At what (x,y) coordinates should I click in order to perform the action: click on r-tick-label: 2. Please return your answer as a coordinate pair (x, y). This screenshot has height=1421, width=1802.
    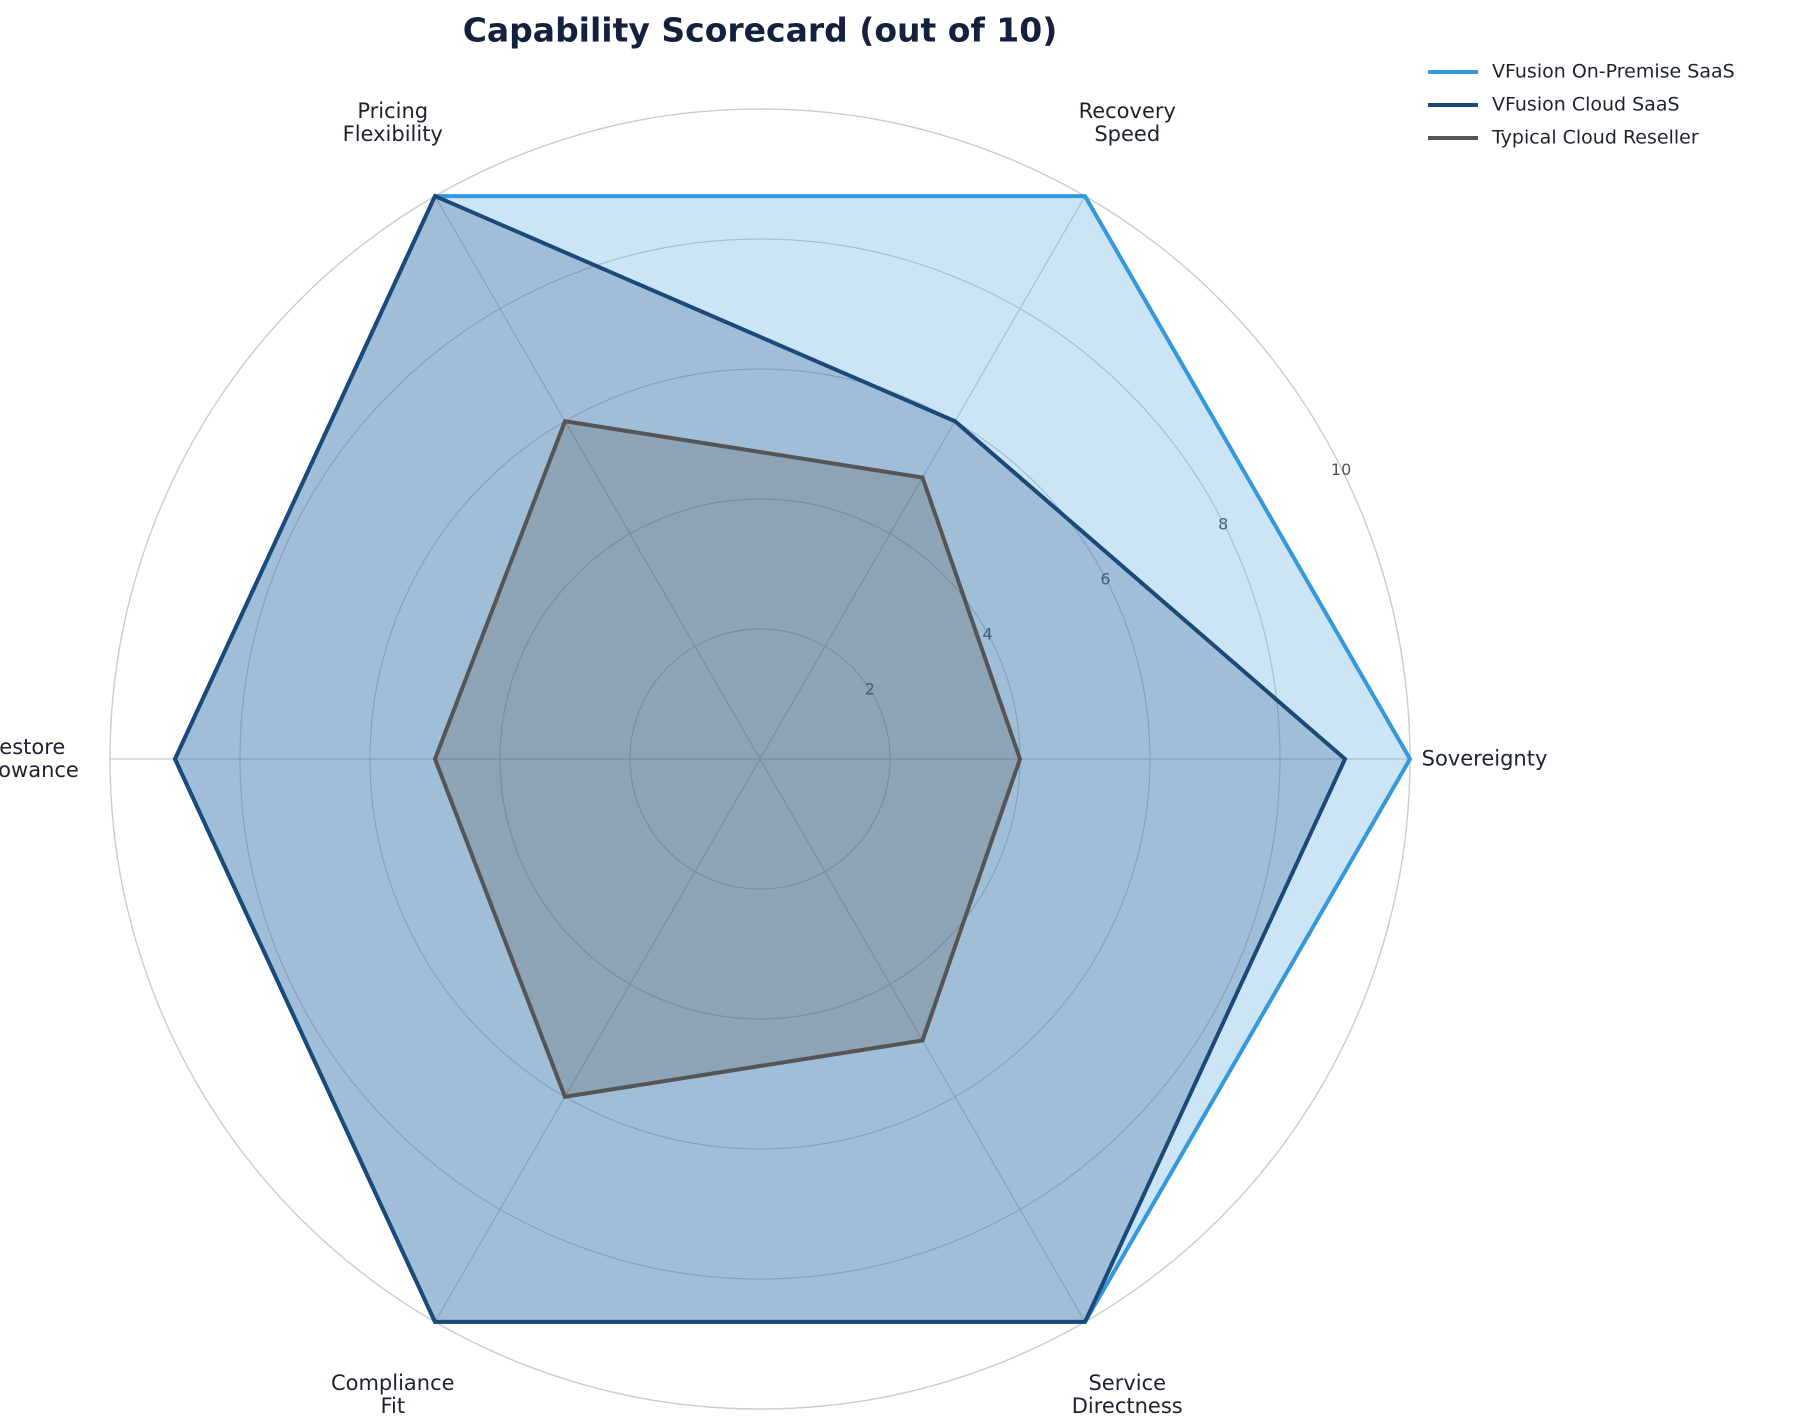
    Looking at the image, I should click on (870, 689).